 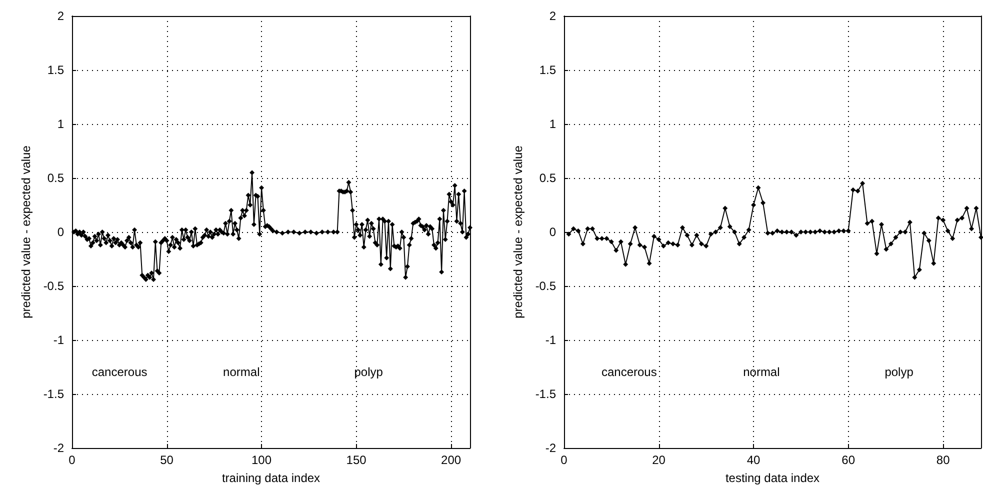 I want to click on x-tick-label: 60, so click(x=848, y=460).